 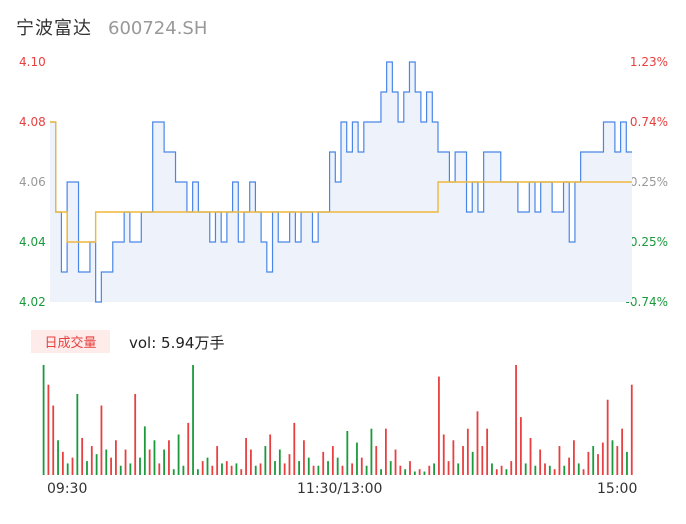 I want to click on y-tick-label-left: 4.02, so click(x=32, y=302).